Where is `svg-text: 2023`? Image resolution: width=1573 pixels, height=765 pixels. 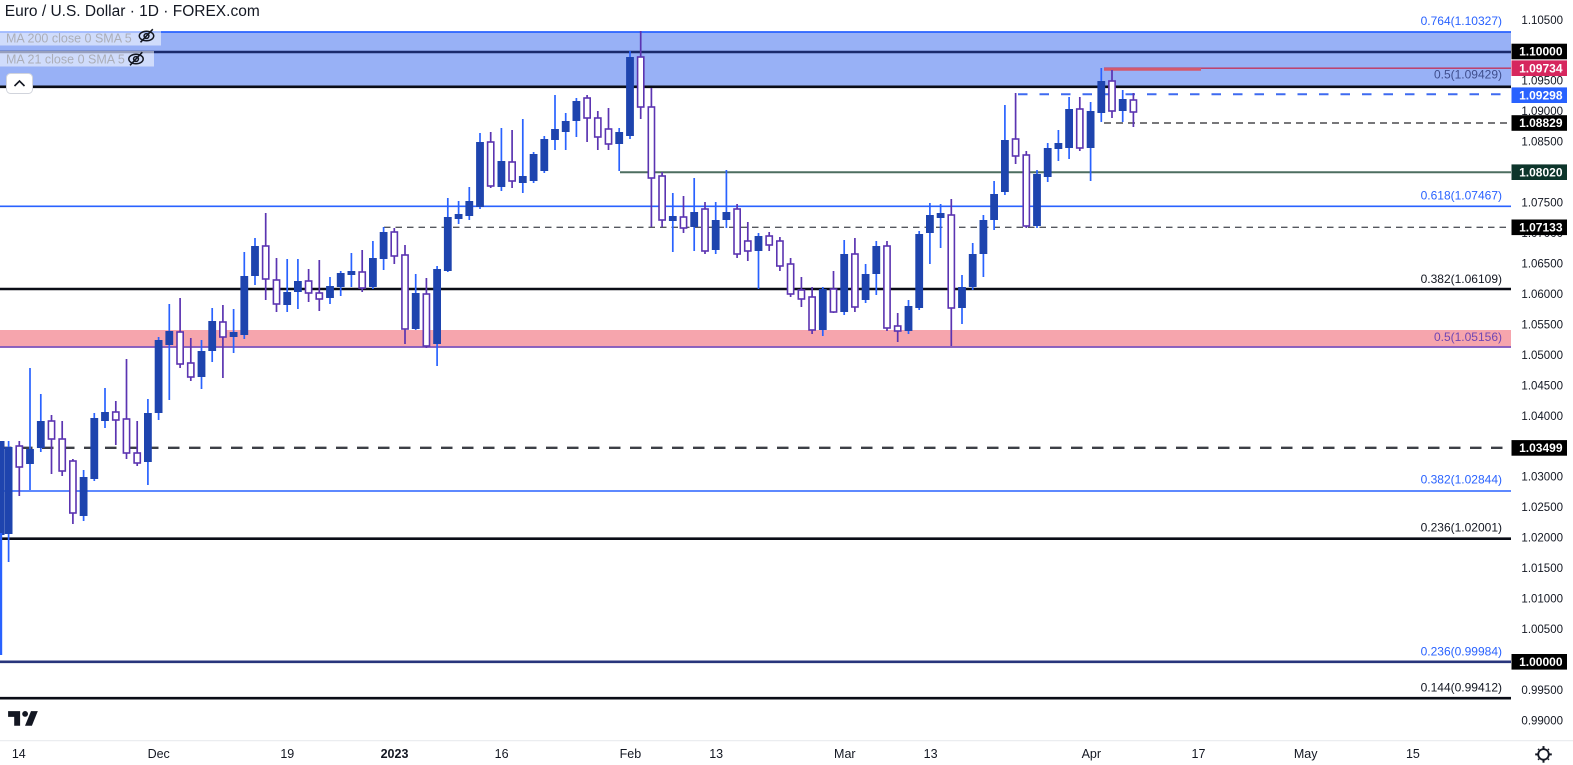 svg-text: 2023 is located at coordinates (395, 754).